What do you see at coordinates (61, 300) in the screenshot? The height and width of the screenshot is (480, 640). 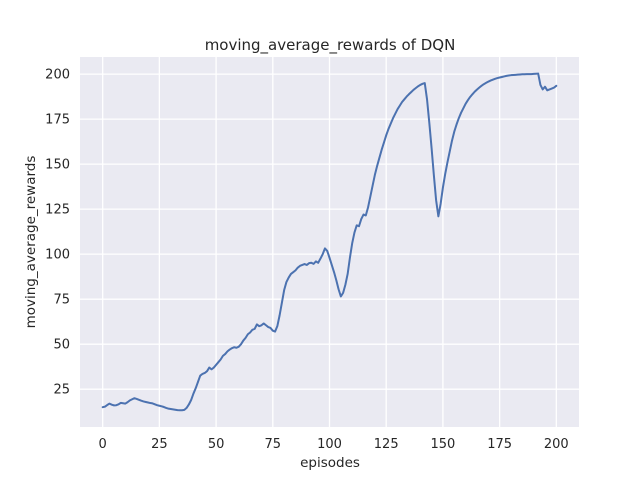 I see `y-tick-label: 75` at bounding box center [61, 300].